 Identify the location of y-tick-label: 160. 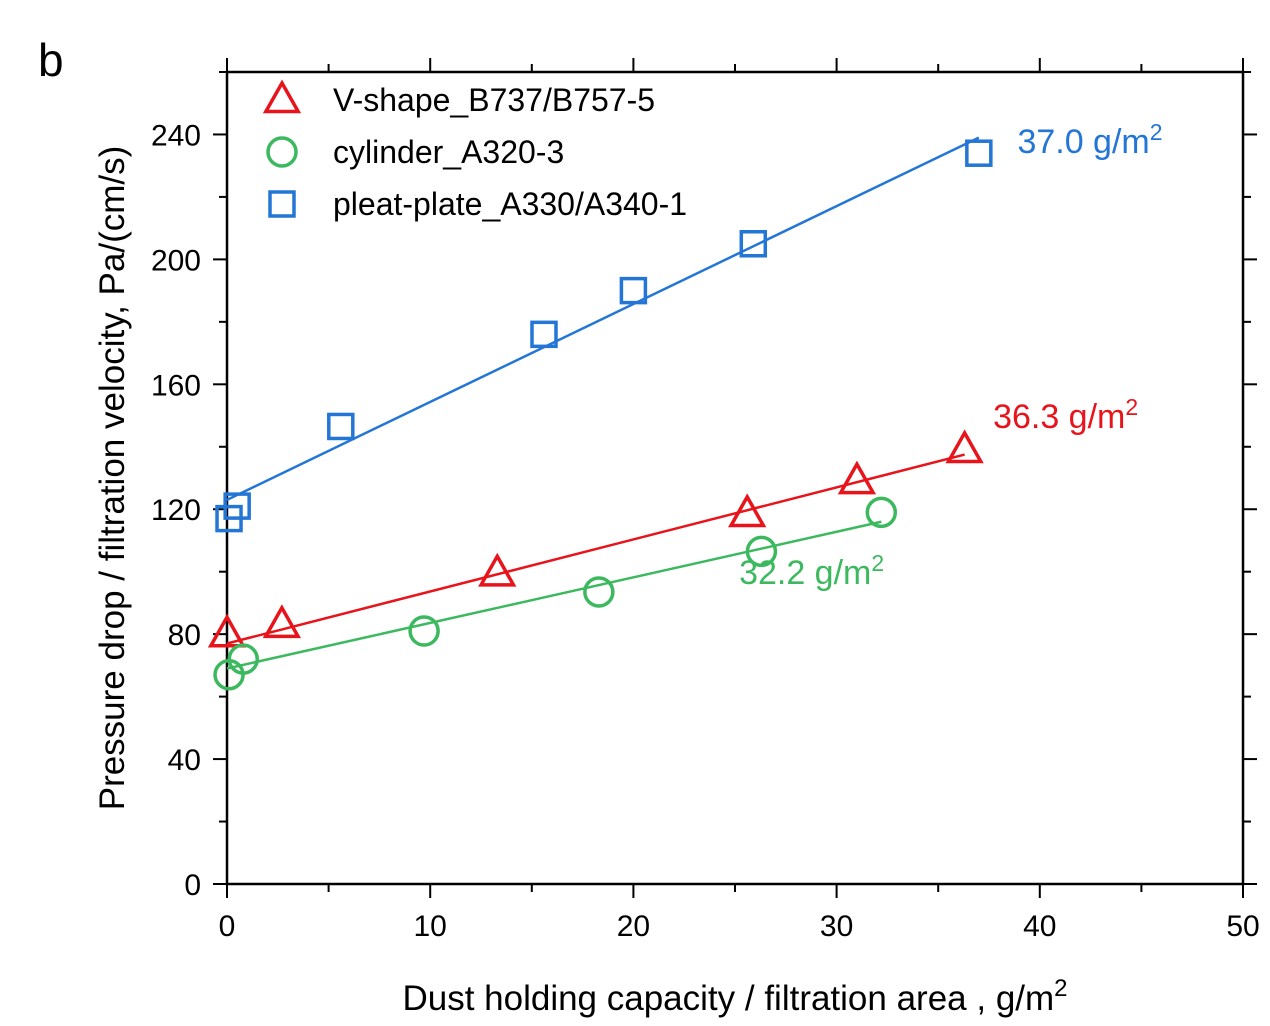
(176, 385).